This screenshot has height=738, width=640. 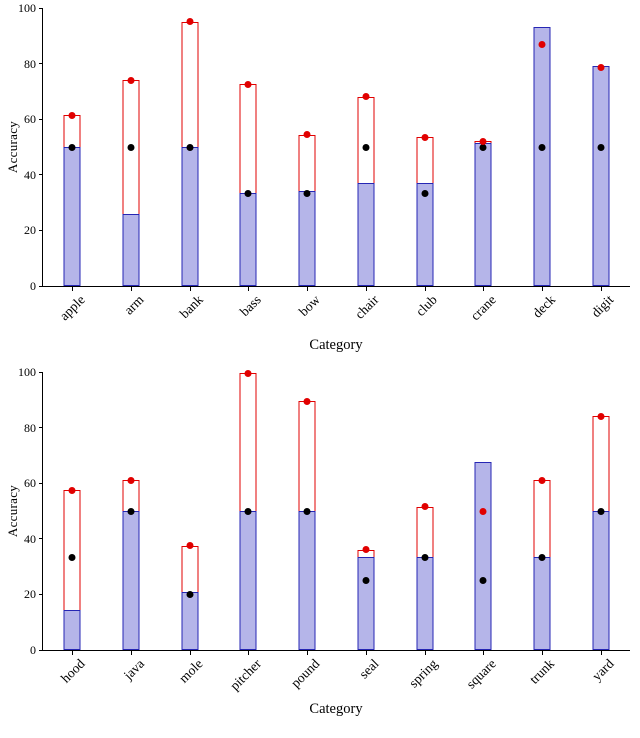 I want to click on x-tick-label: bank, so click(x=191, y=307).